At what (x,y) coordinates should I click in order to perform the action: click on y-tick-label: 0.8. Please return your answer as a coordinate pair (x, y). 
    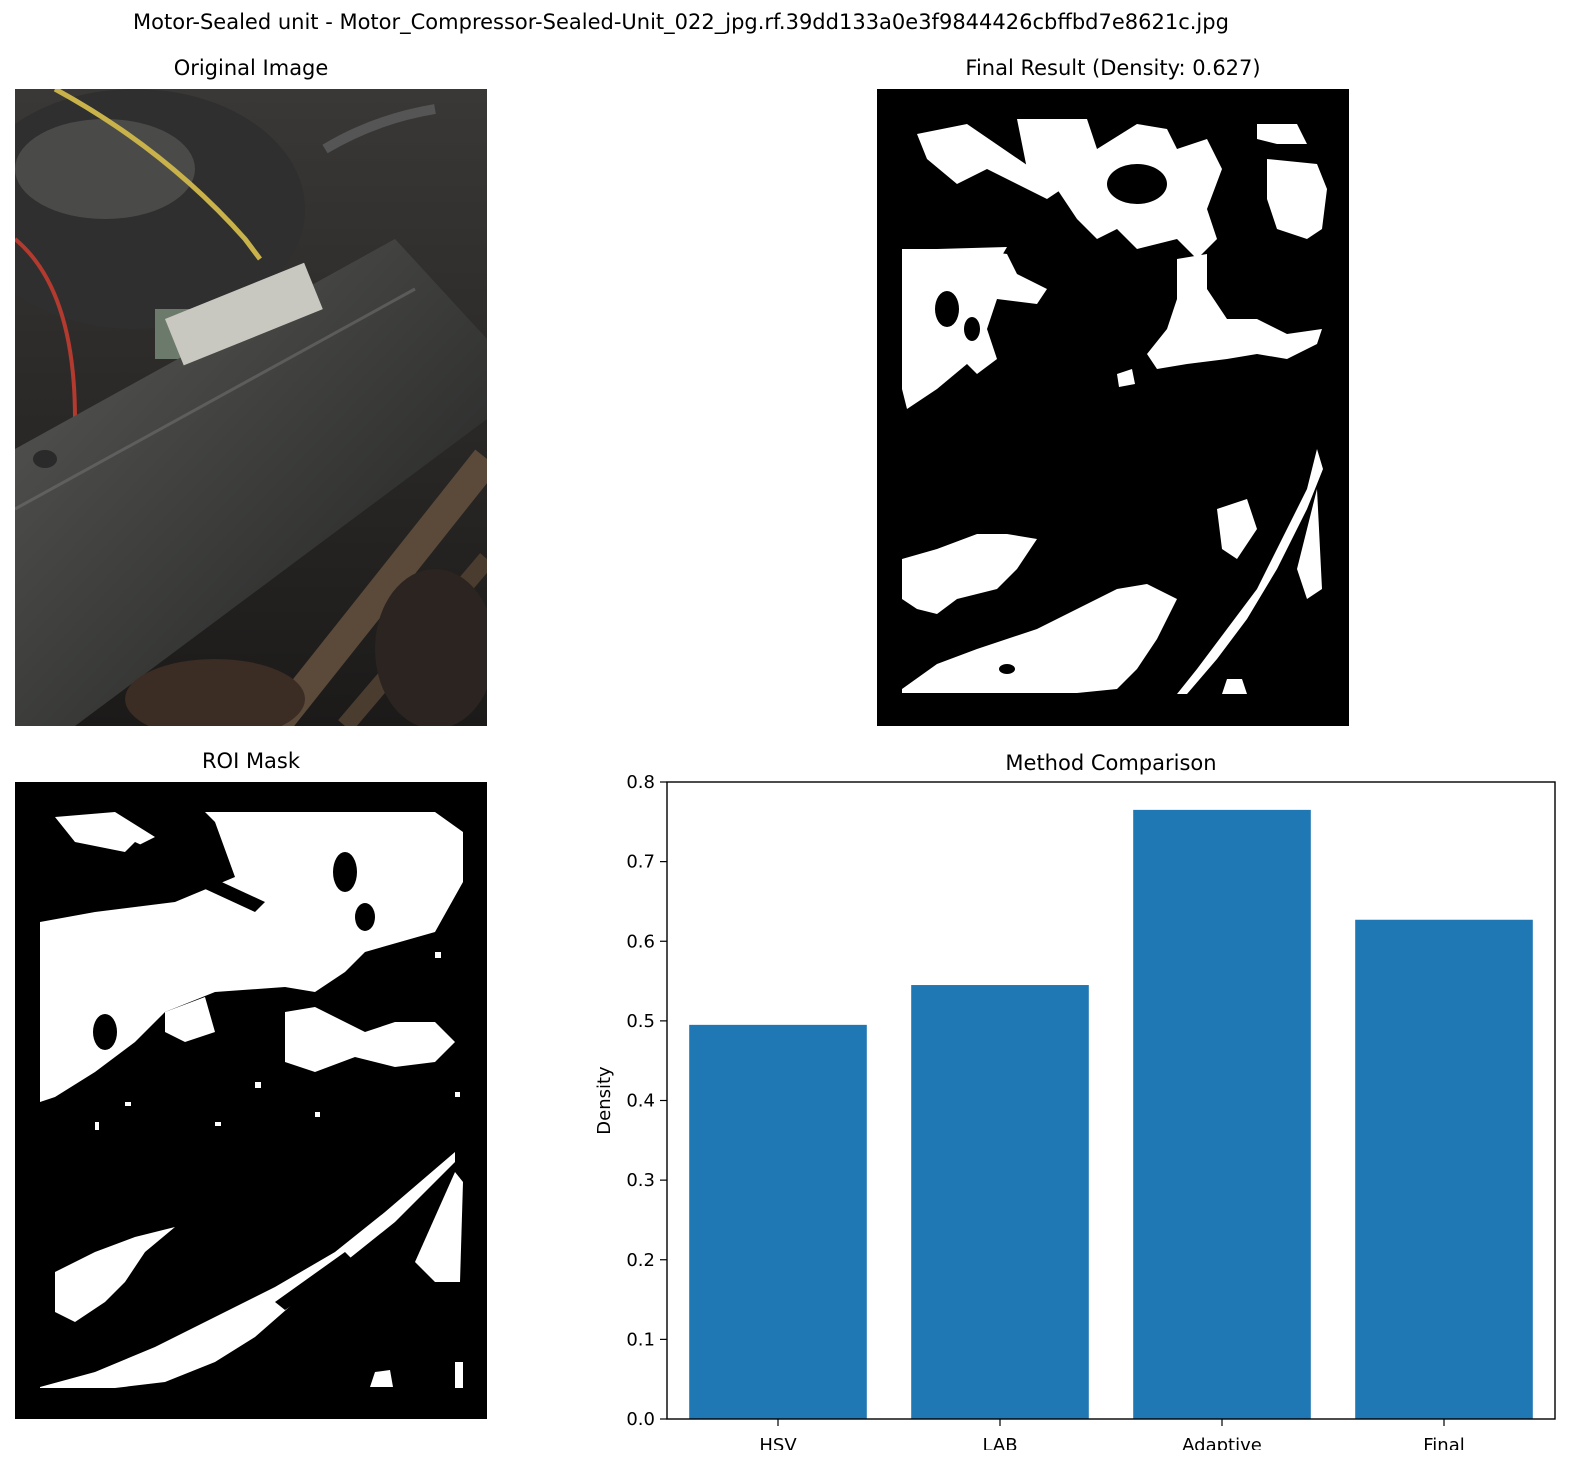
    Looking at the image, I should click on (640, 782).